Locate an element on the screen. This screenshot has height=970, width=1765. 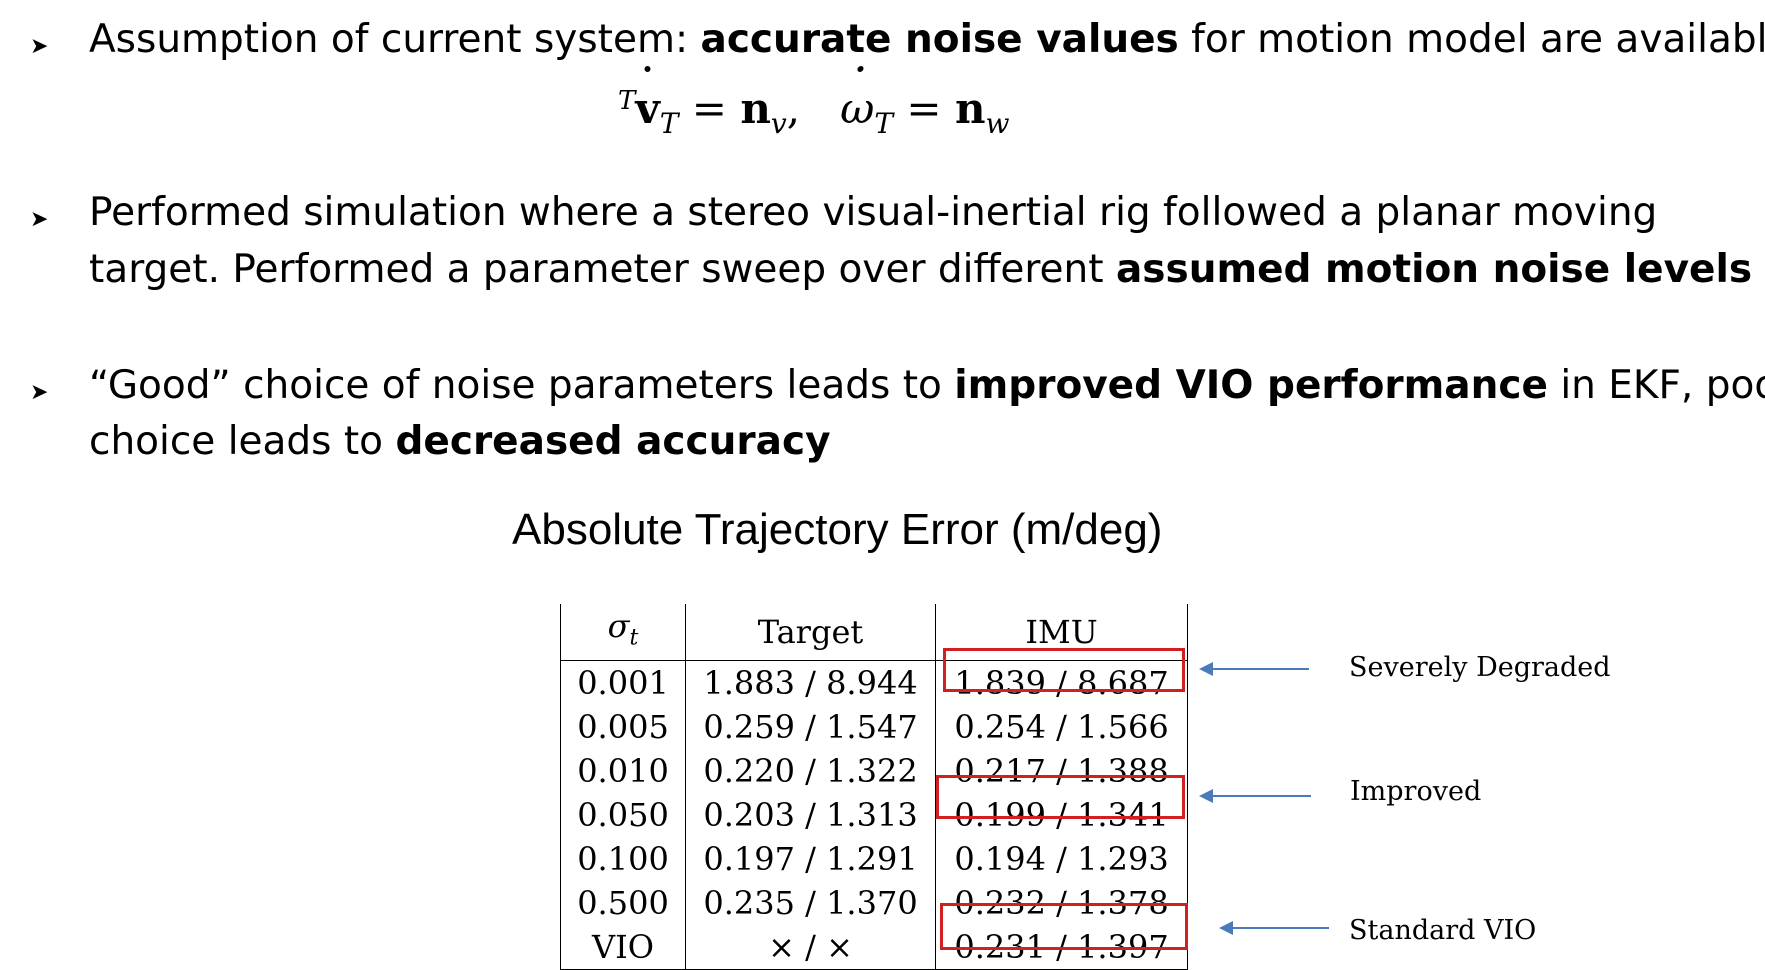
cell-sigma: 0.050 is located at coordinates (623, 815).